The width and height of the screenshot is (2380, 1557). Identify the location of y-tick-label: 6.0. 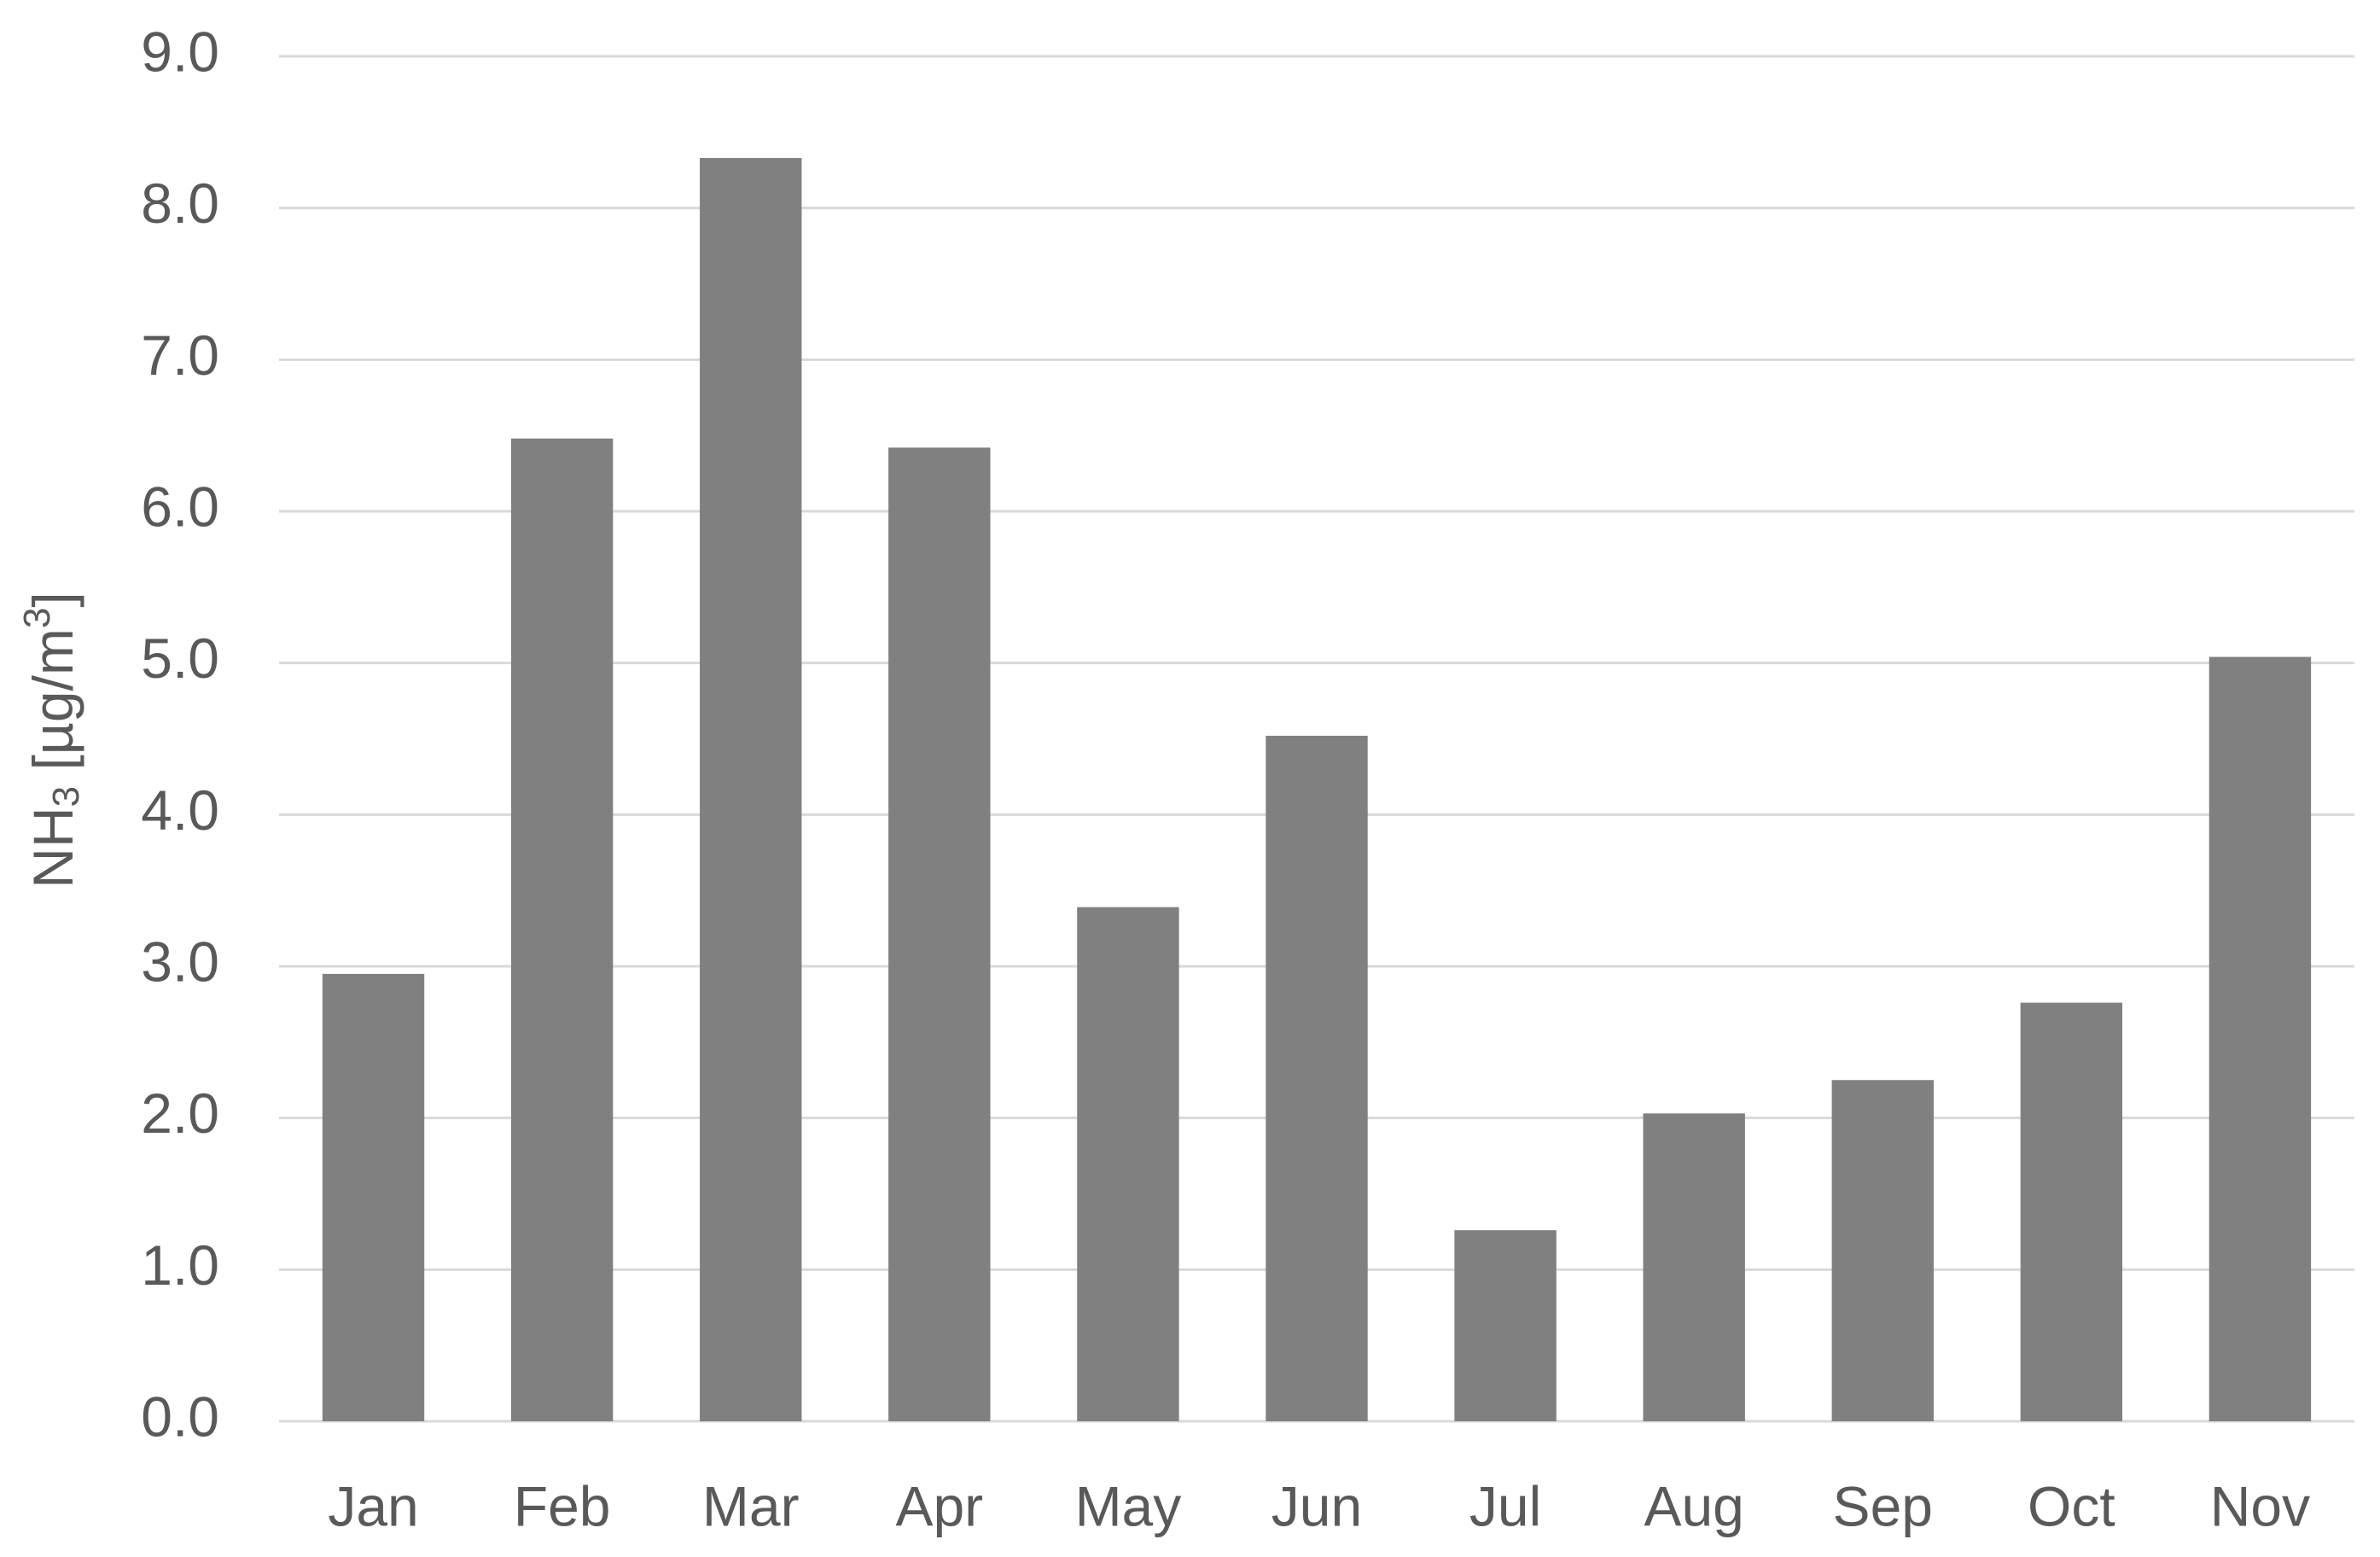
(180, 506).